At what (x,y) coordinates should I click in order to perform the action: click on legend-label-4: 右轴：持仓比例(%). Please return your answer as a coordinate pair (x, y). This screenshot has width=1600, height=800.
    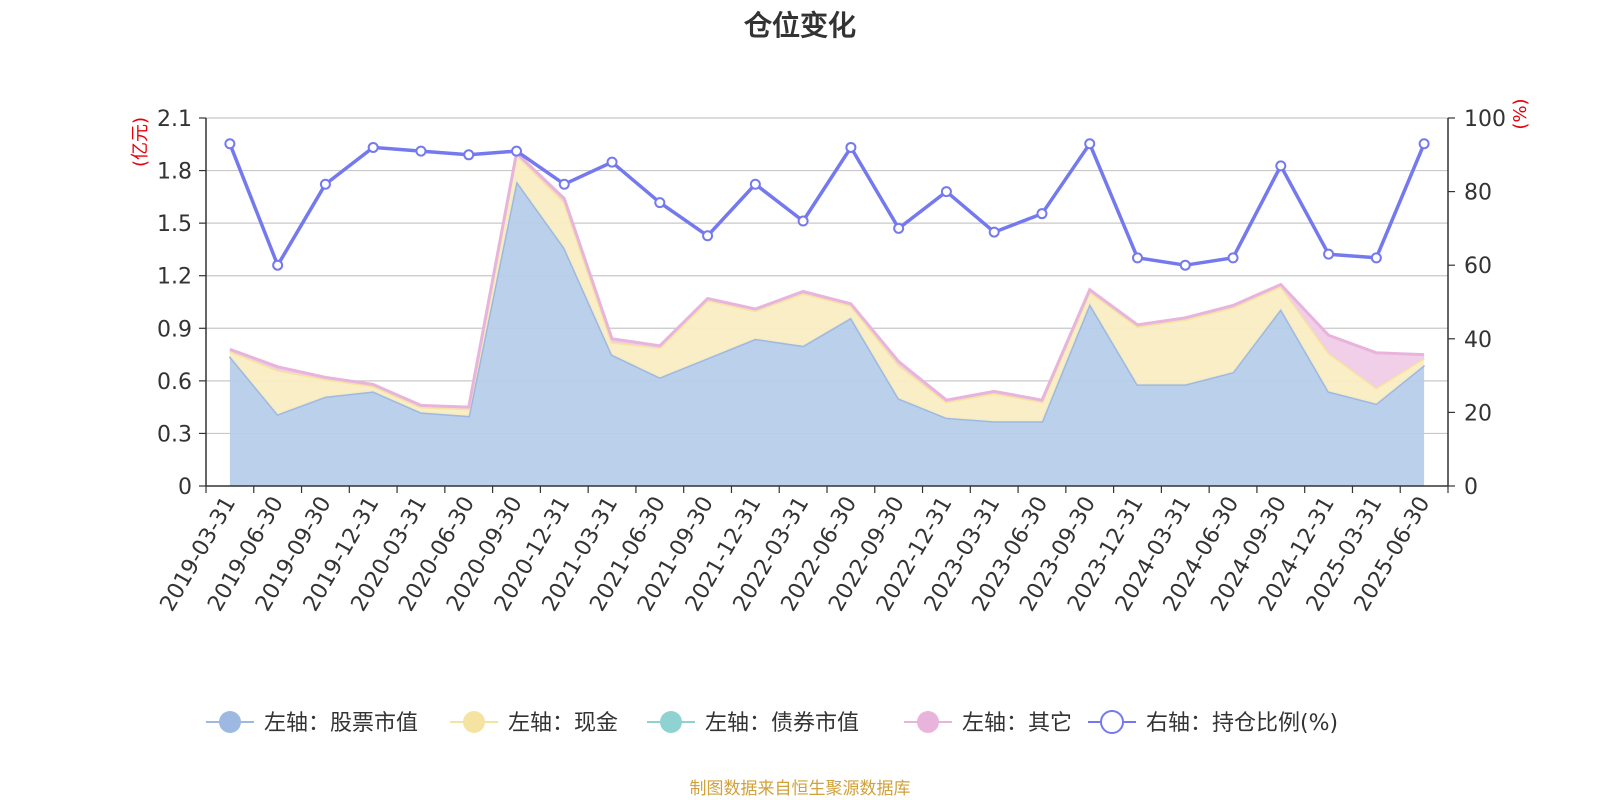
    Looking at the image, I should click on (1242, 723).